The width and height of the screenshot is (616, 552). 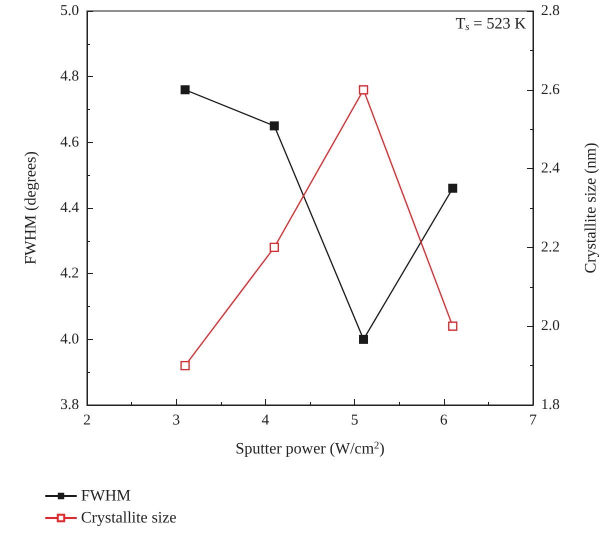 What do you see at coordinates (354, 420) in the screenshot?
I see `x-tick-label: 5` at bounding box center [354, 420].